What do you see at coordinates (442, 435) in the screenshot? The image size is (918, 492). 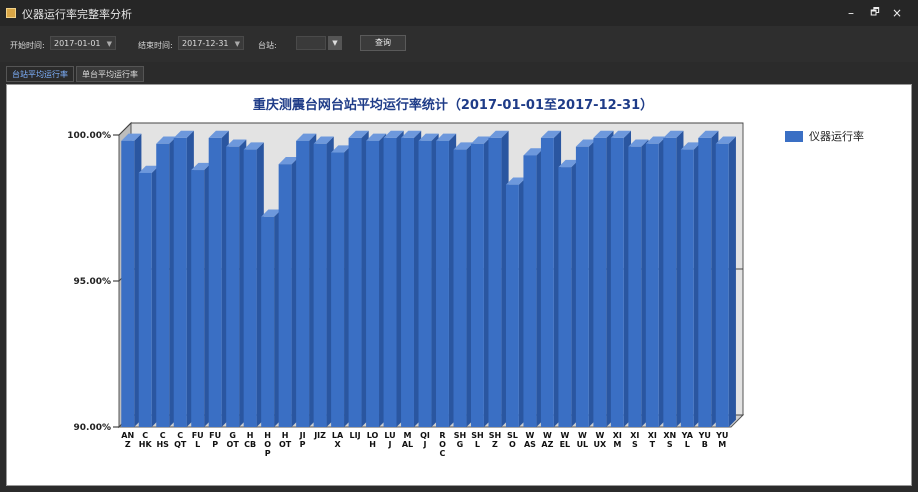 I see `x-tick-label: R` at bounding box center [442, 435].